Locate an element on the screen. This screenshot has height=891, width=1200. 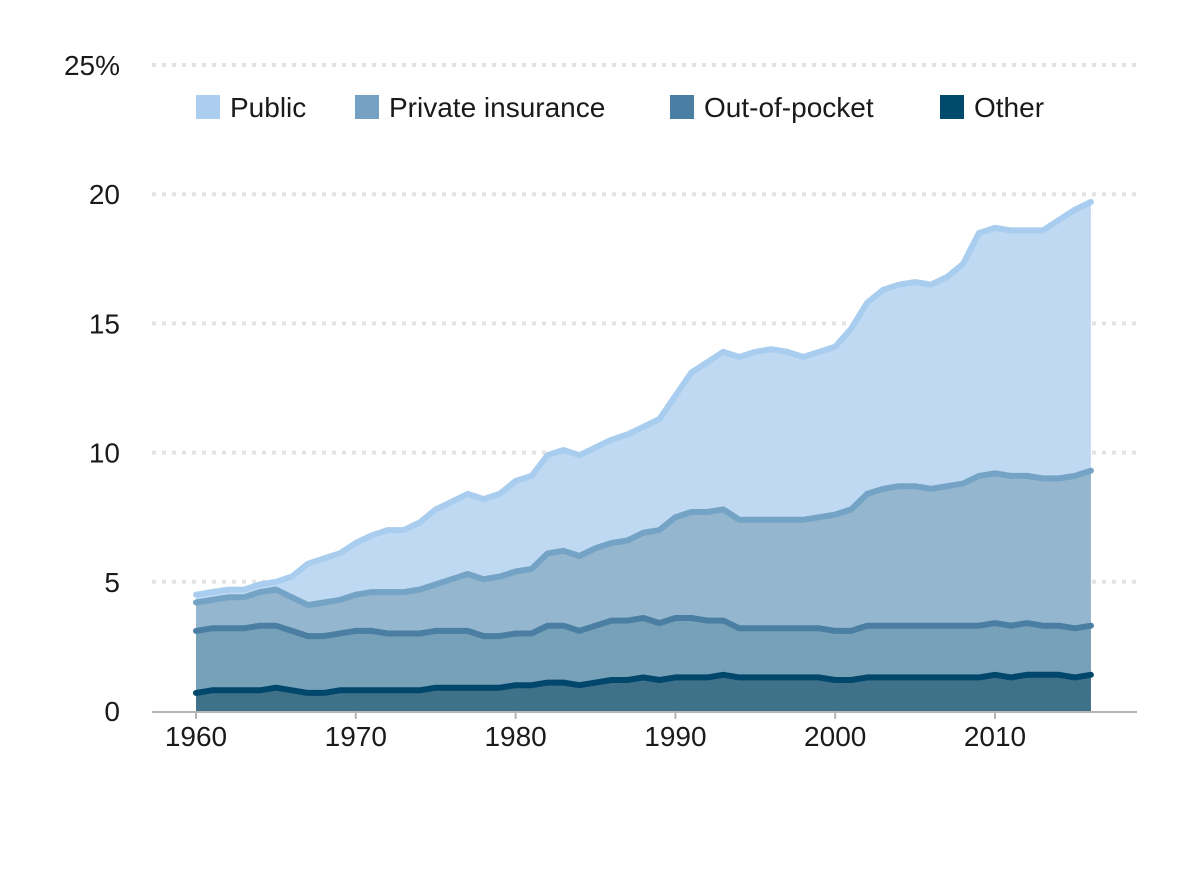
y-tick-label: 25% is located at coordinates (92, 65).